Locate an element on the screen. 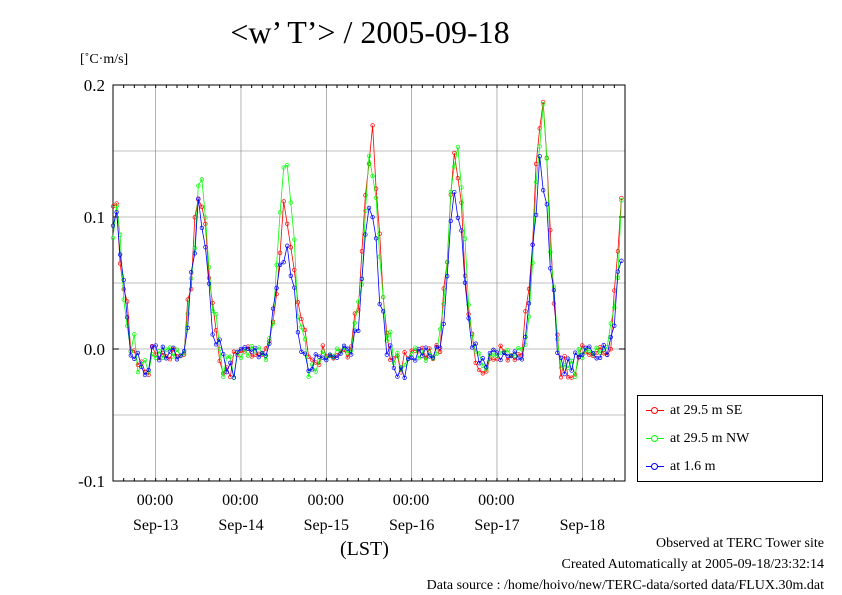 Image resolution: width=842 pixels, height=595 pixels. x-date-label: Sep-14 is located at coordinates (240, 525).